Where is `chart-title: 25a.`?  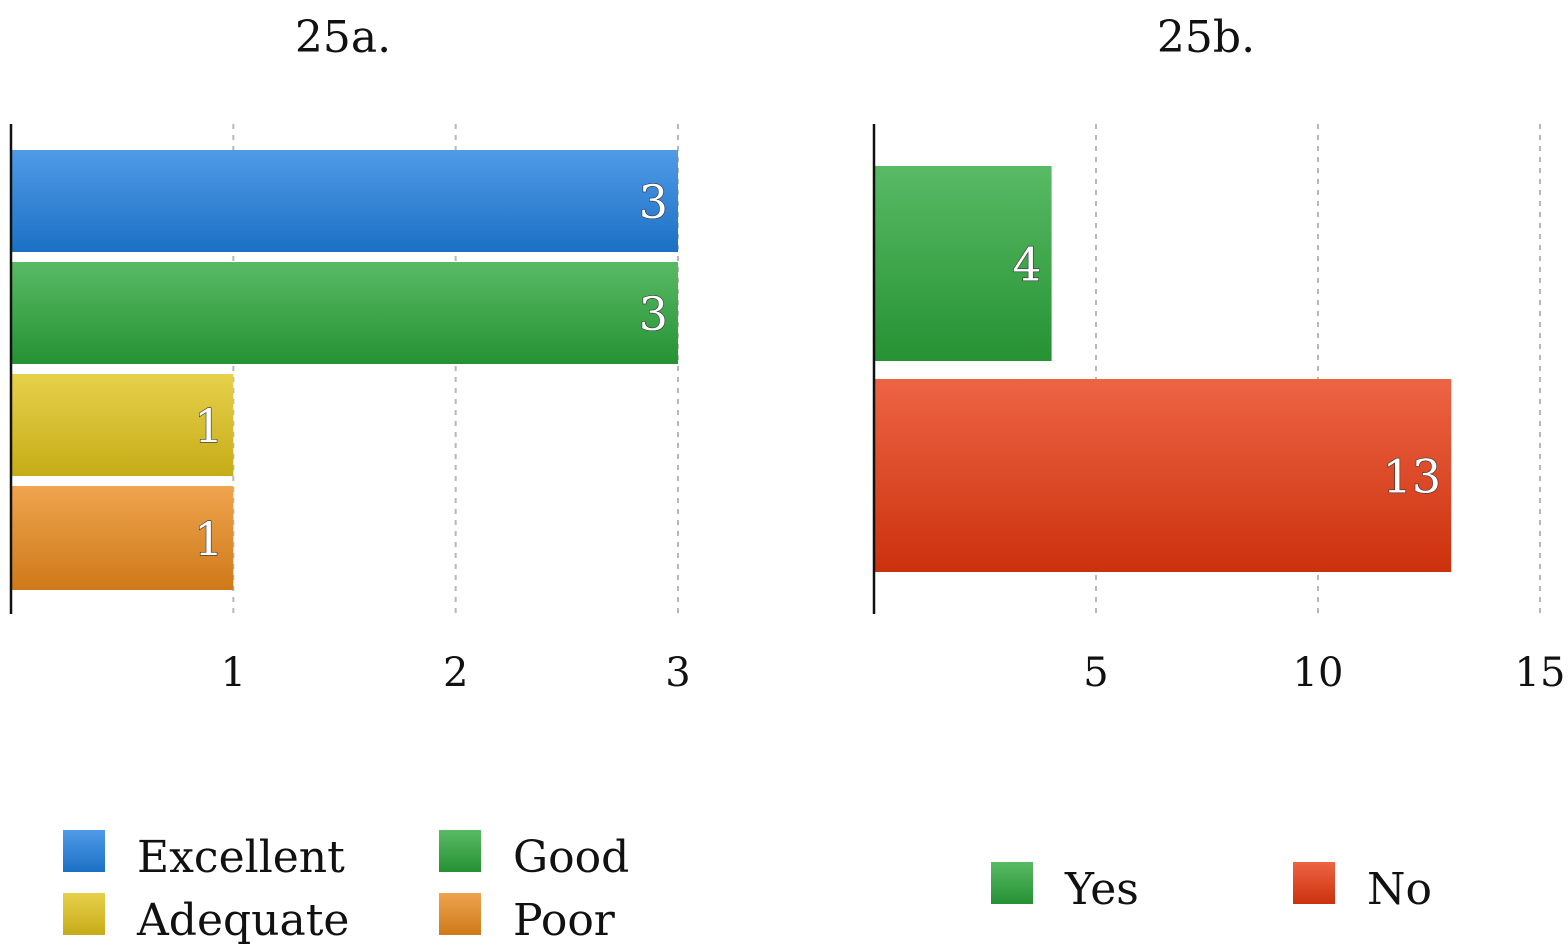
chart-title: 25a. is located at coordinates (343, 37).